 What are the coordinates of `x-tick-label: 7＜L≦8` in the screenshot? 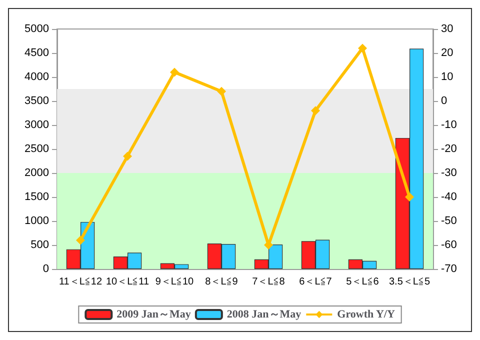 It's located at (269, 282).